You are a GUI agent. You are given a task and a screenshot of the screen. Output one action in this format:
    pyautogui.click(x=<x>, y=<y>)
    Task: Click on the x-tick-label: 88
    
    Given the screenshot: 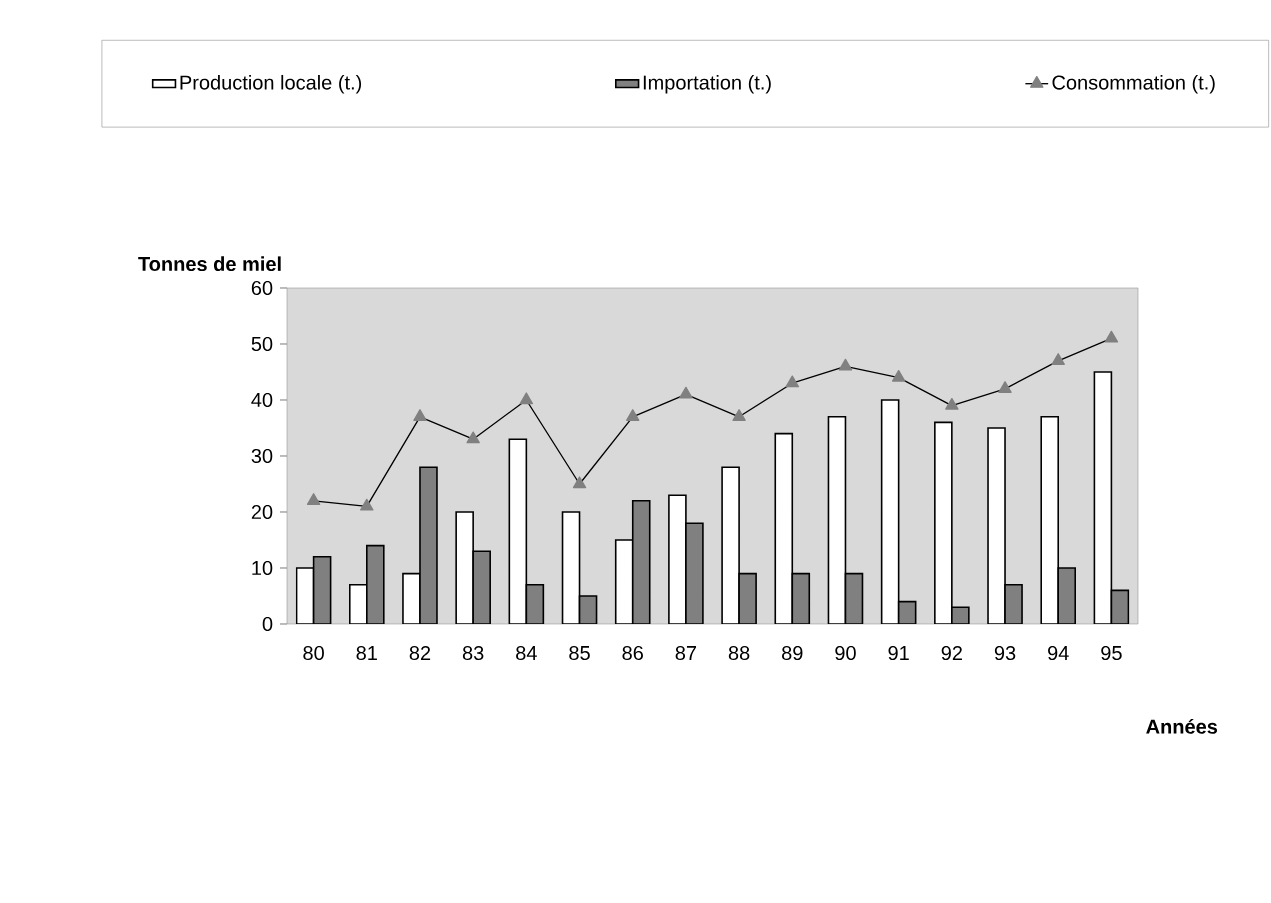 What is the action you would take?
    pyautogui.click(x=739, y=653)
    